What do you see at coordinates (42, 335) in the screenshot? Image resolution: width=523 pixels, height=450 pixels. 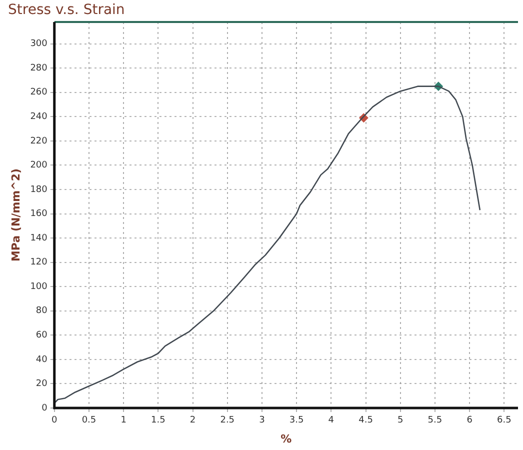 I see `y-tick-label: 60` at bounding box center [42, 335].